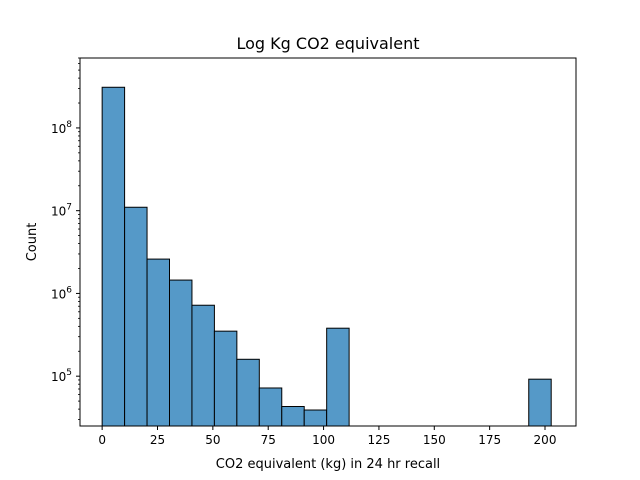  What do you see at coordinates (102, 440) in the screenshot?
I see `x-tick-label: 0` at bounding box center [102, 440].